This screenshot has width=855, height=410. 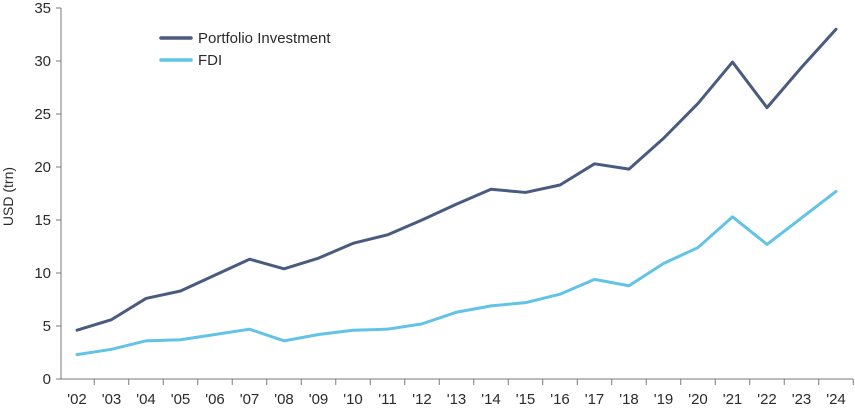 I want to click on x-tick-label: '07, so click(x=250, y=399).